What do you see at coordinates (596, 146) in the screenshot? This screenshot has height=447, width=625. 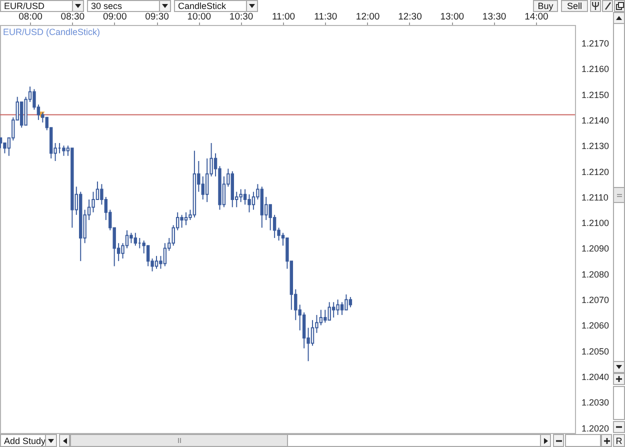 I see `y-tick-label: 1.2130` at bounding box center [596, 146].